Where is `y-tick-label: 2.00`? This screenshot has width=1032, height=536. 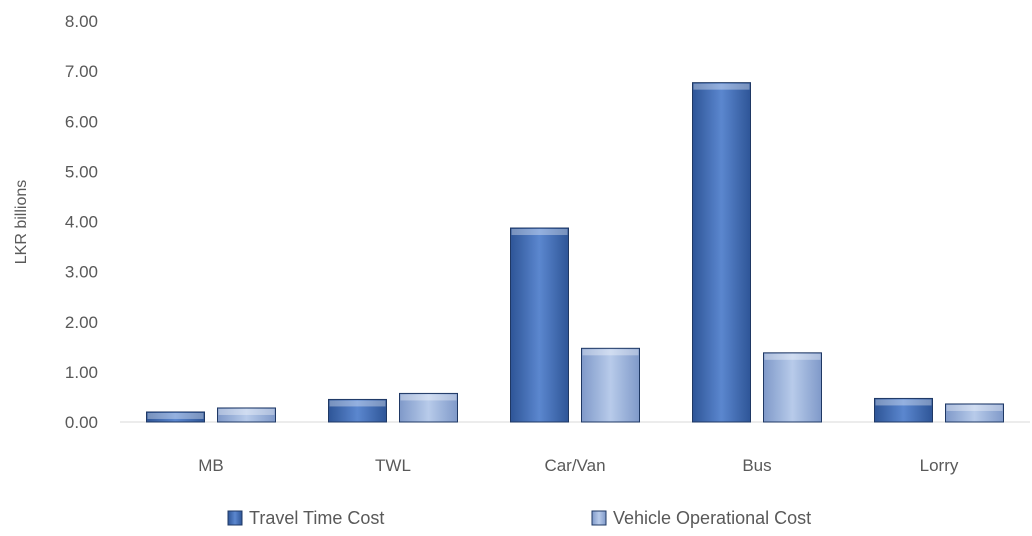 y-tick-label: 2.00 is located at coordinates (81, 322).